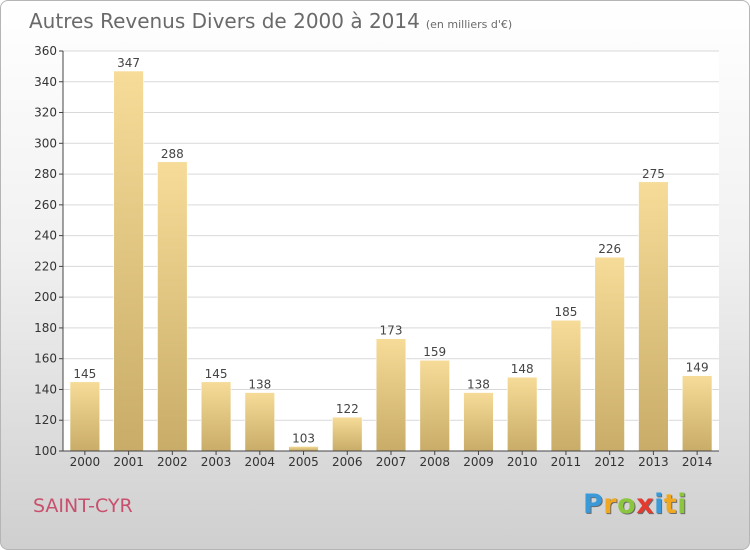 The width and height of the screenshot is (750, 550). Describe the element at coordinates (609, 462) in the screenshot. I see `x-tick-label: 2012` at that location.